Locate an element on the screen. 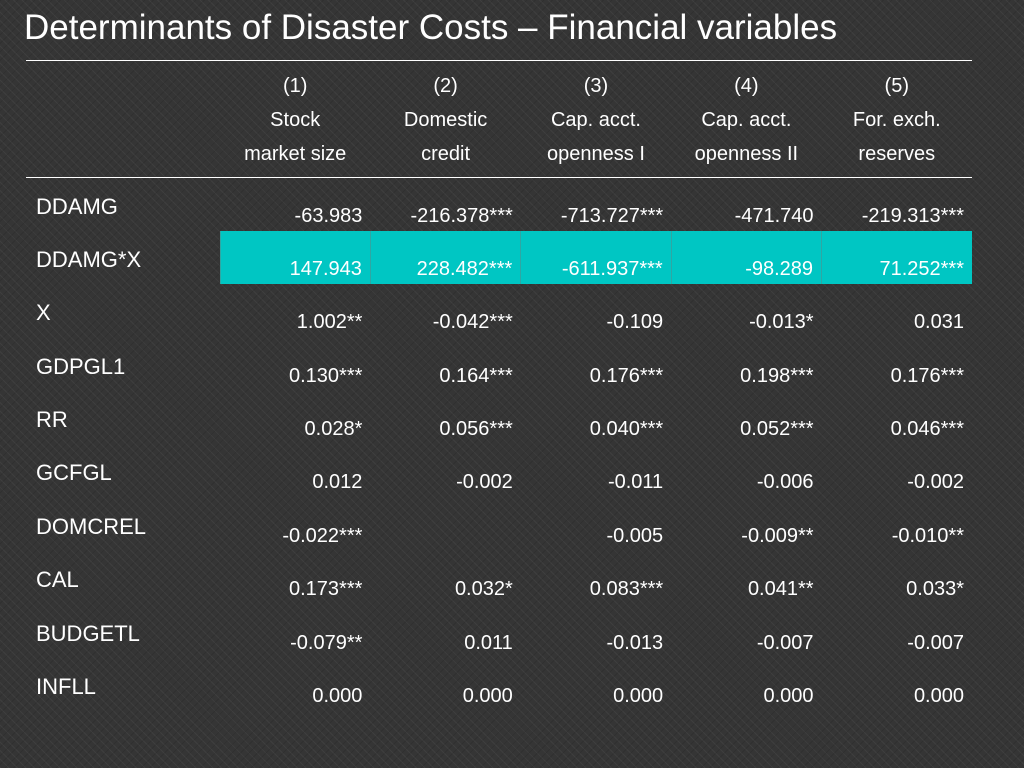  coefficient-cell: 0.173*** is located at coordinates (325, 589).